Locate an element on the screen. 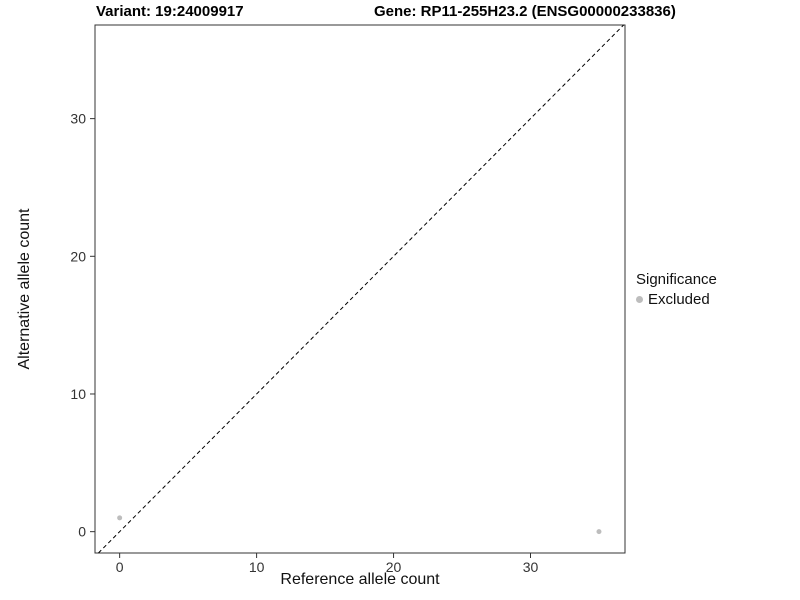 The image size is (800, 600). y-tick-label: 10 is located at coordinates (78, 394).